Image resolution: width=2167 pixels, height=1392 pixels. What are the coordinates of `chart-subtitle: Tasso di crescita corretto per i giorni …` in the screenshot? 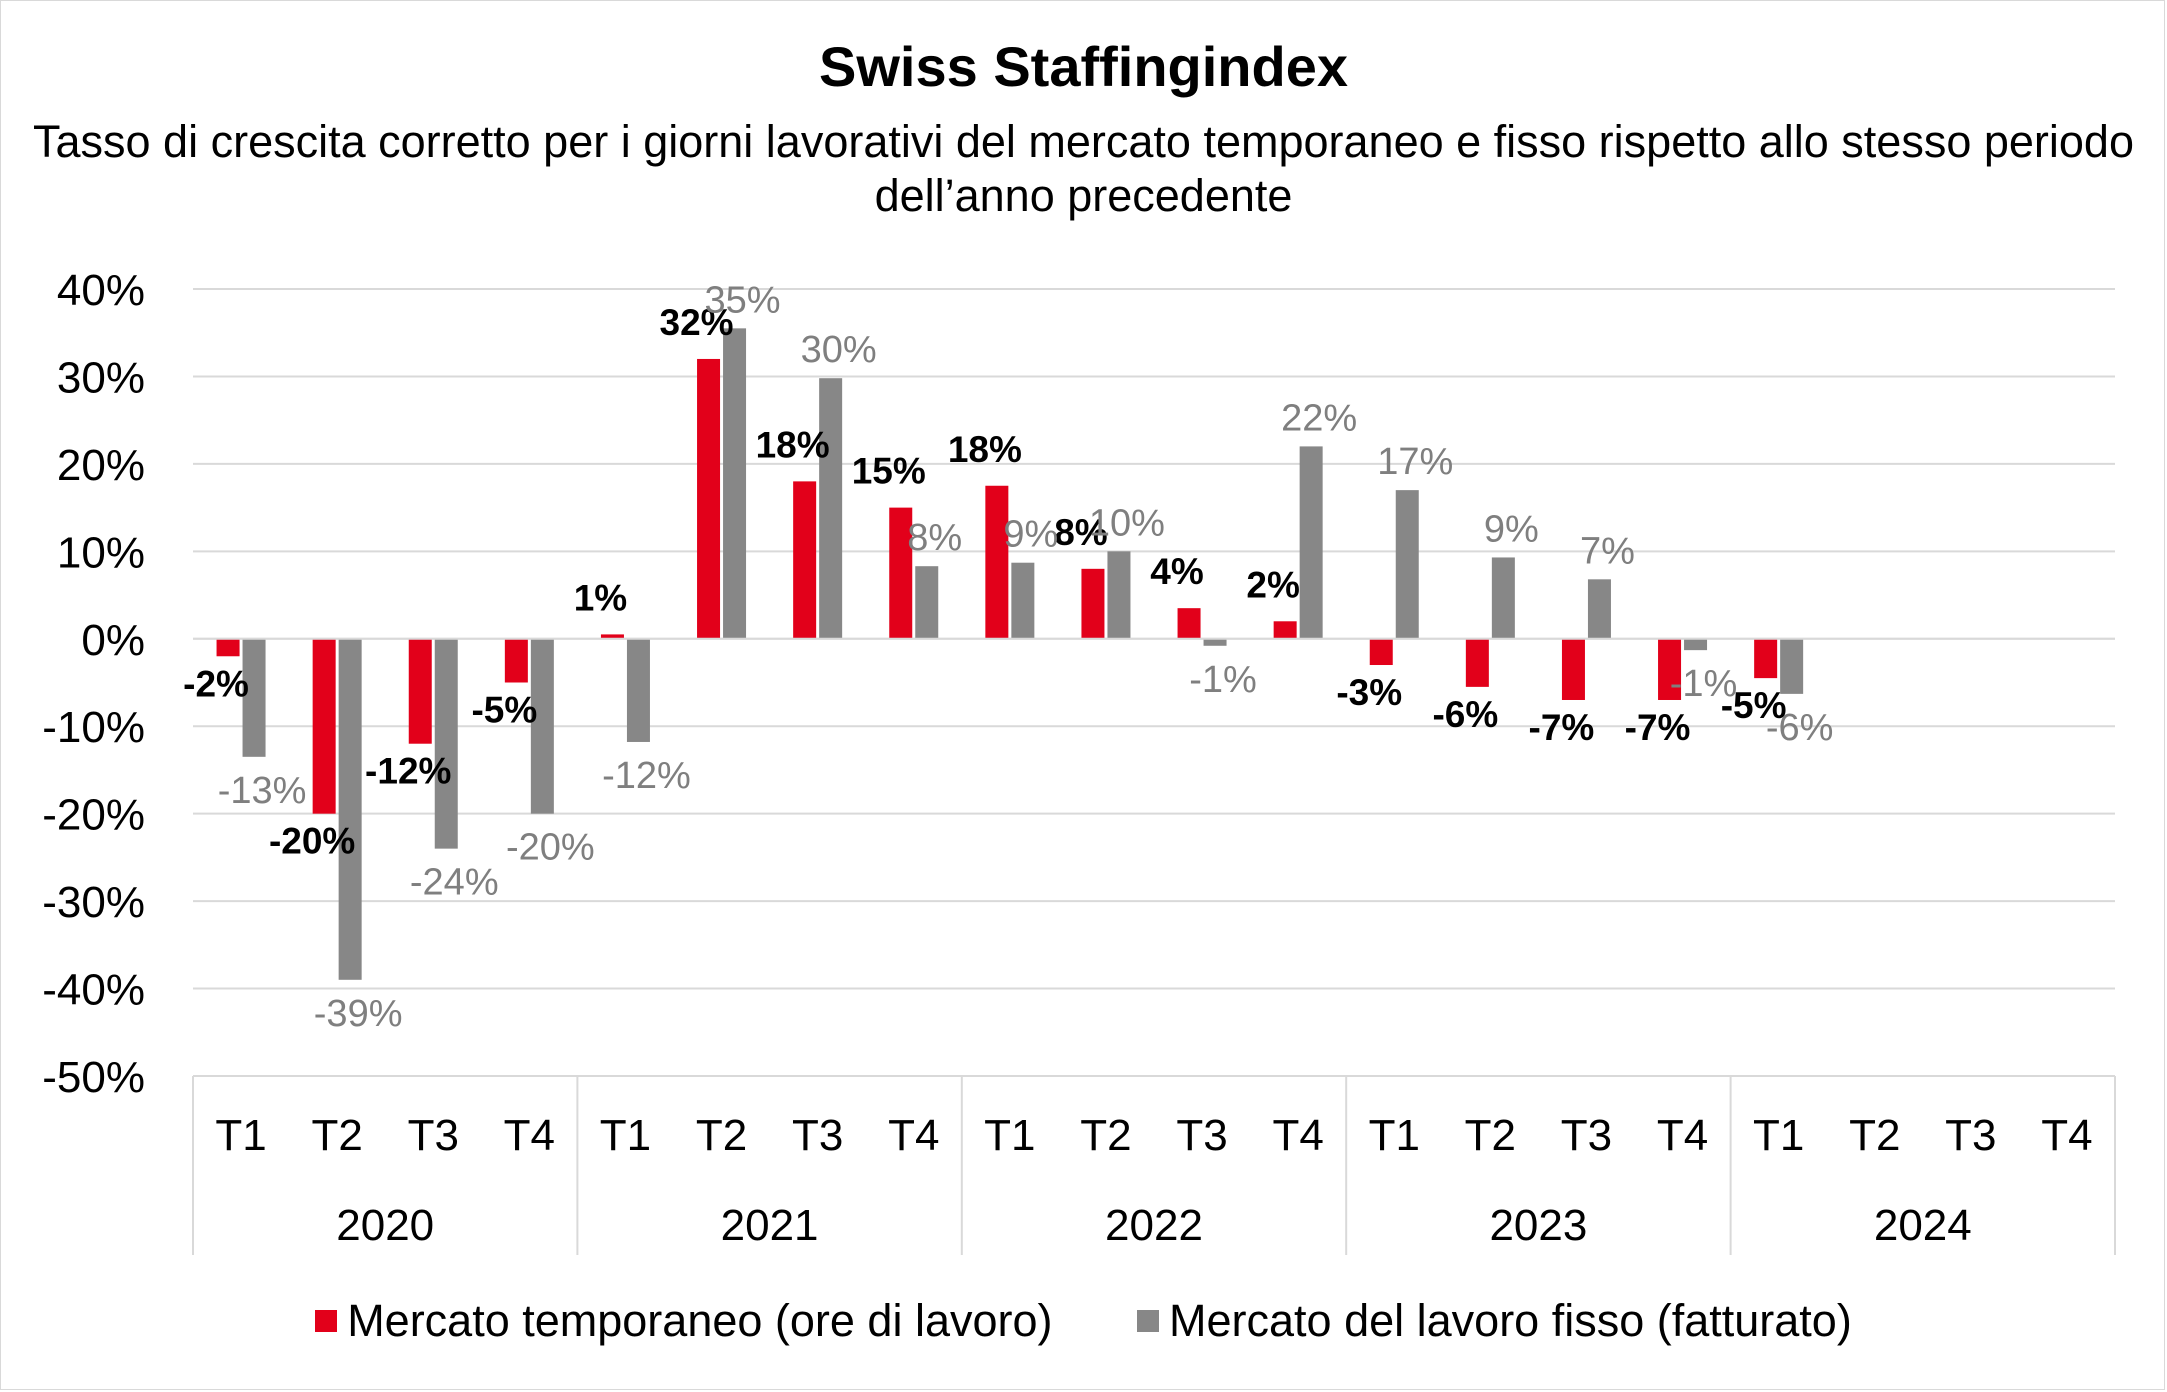 It's located at (1083, 168).